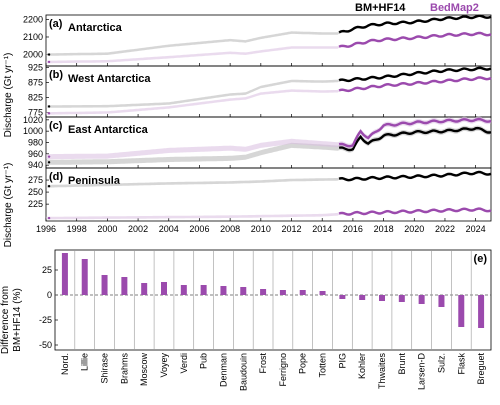 This screenshot has width=500, height=405. Describe the element at coordinates (184, 363) in the screenshot. I see `bar-category-label: Verdi` at that location.